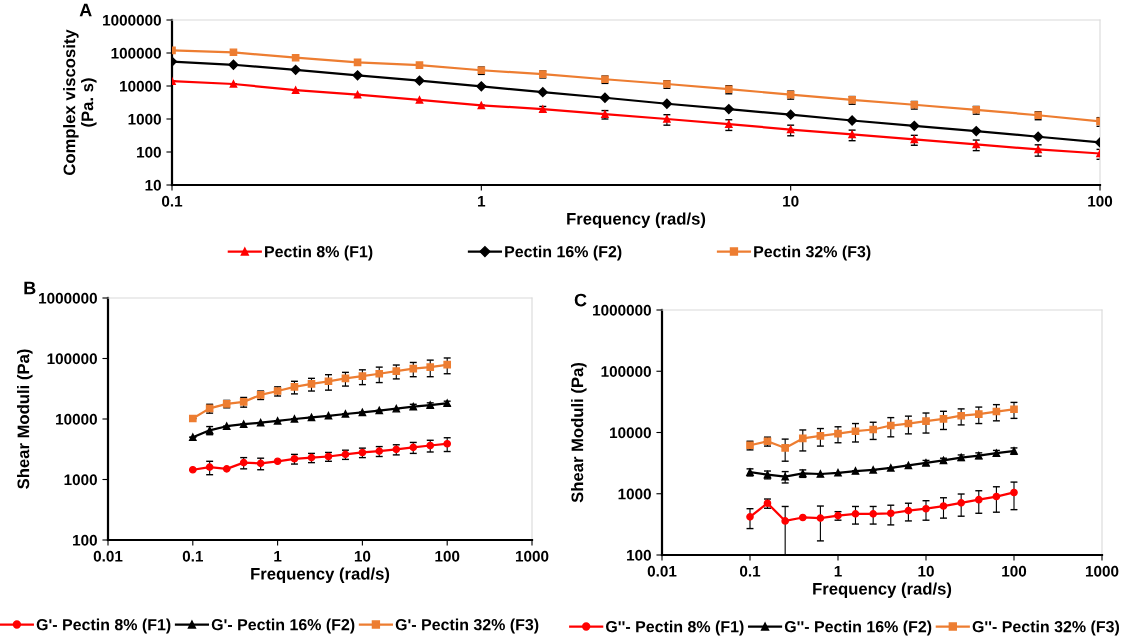 This screenshot has height=637, width=1131. Describe the element at coordinates (108, 556) in the screenshot. I see `x-tick-label: 0.01` at that location.